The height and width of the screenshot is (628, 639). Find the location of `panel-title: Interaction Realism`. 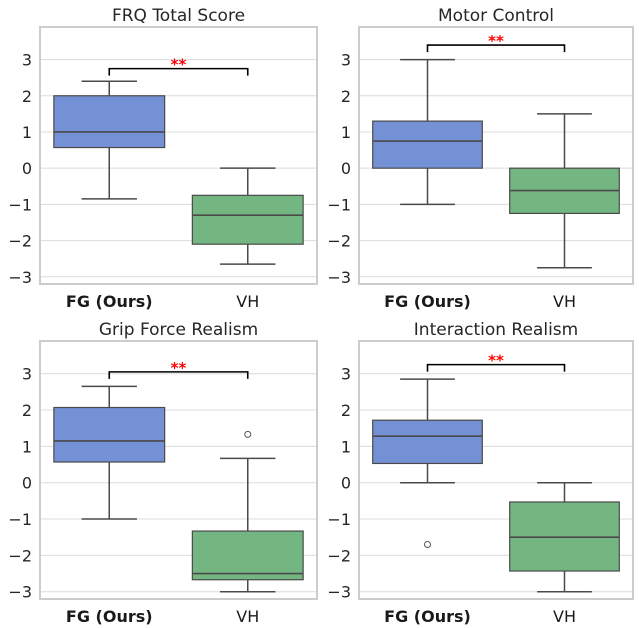

panel-title: Interaction Realism is located at coordinates (496, 330).